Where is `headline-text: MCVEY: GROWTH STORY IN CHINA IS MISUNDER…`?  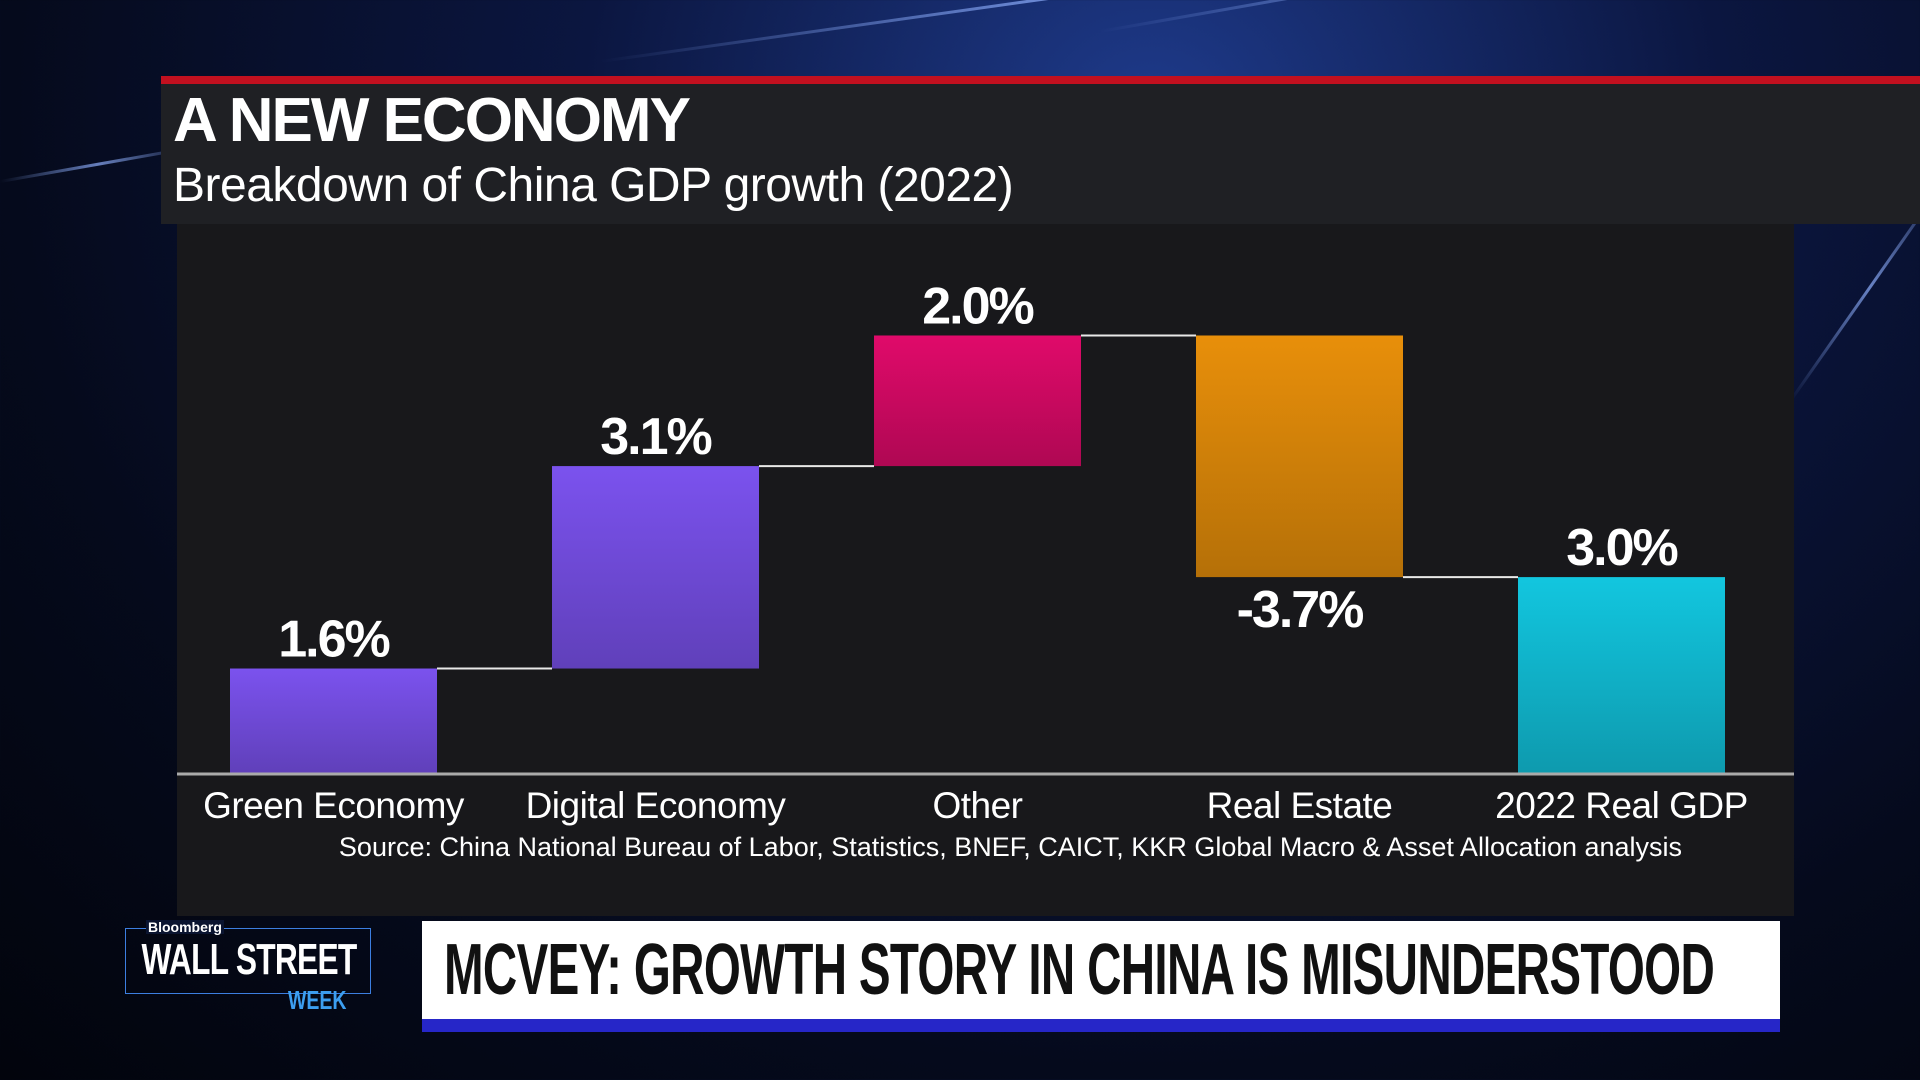
headline-text: MCVEY: GROWTH STORY IN CHINA IS MISUNDER… is located at coordinates (1079, 970).